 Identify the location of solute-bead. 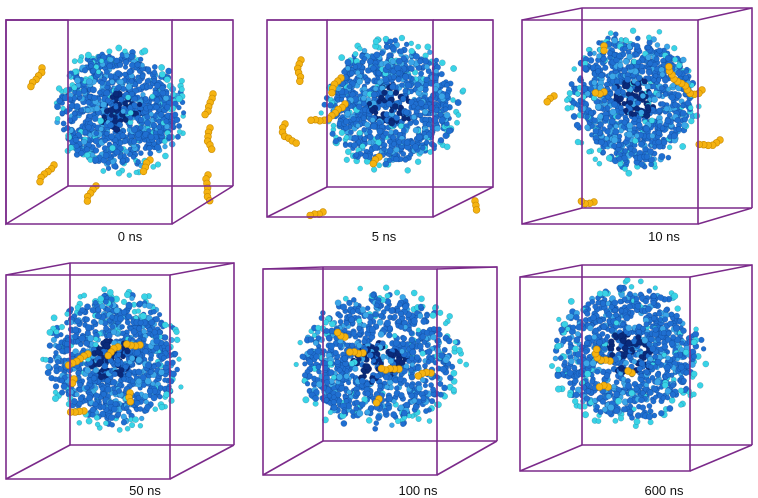
(300, 81).